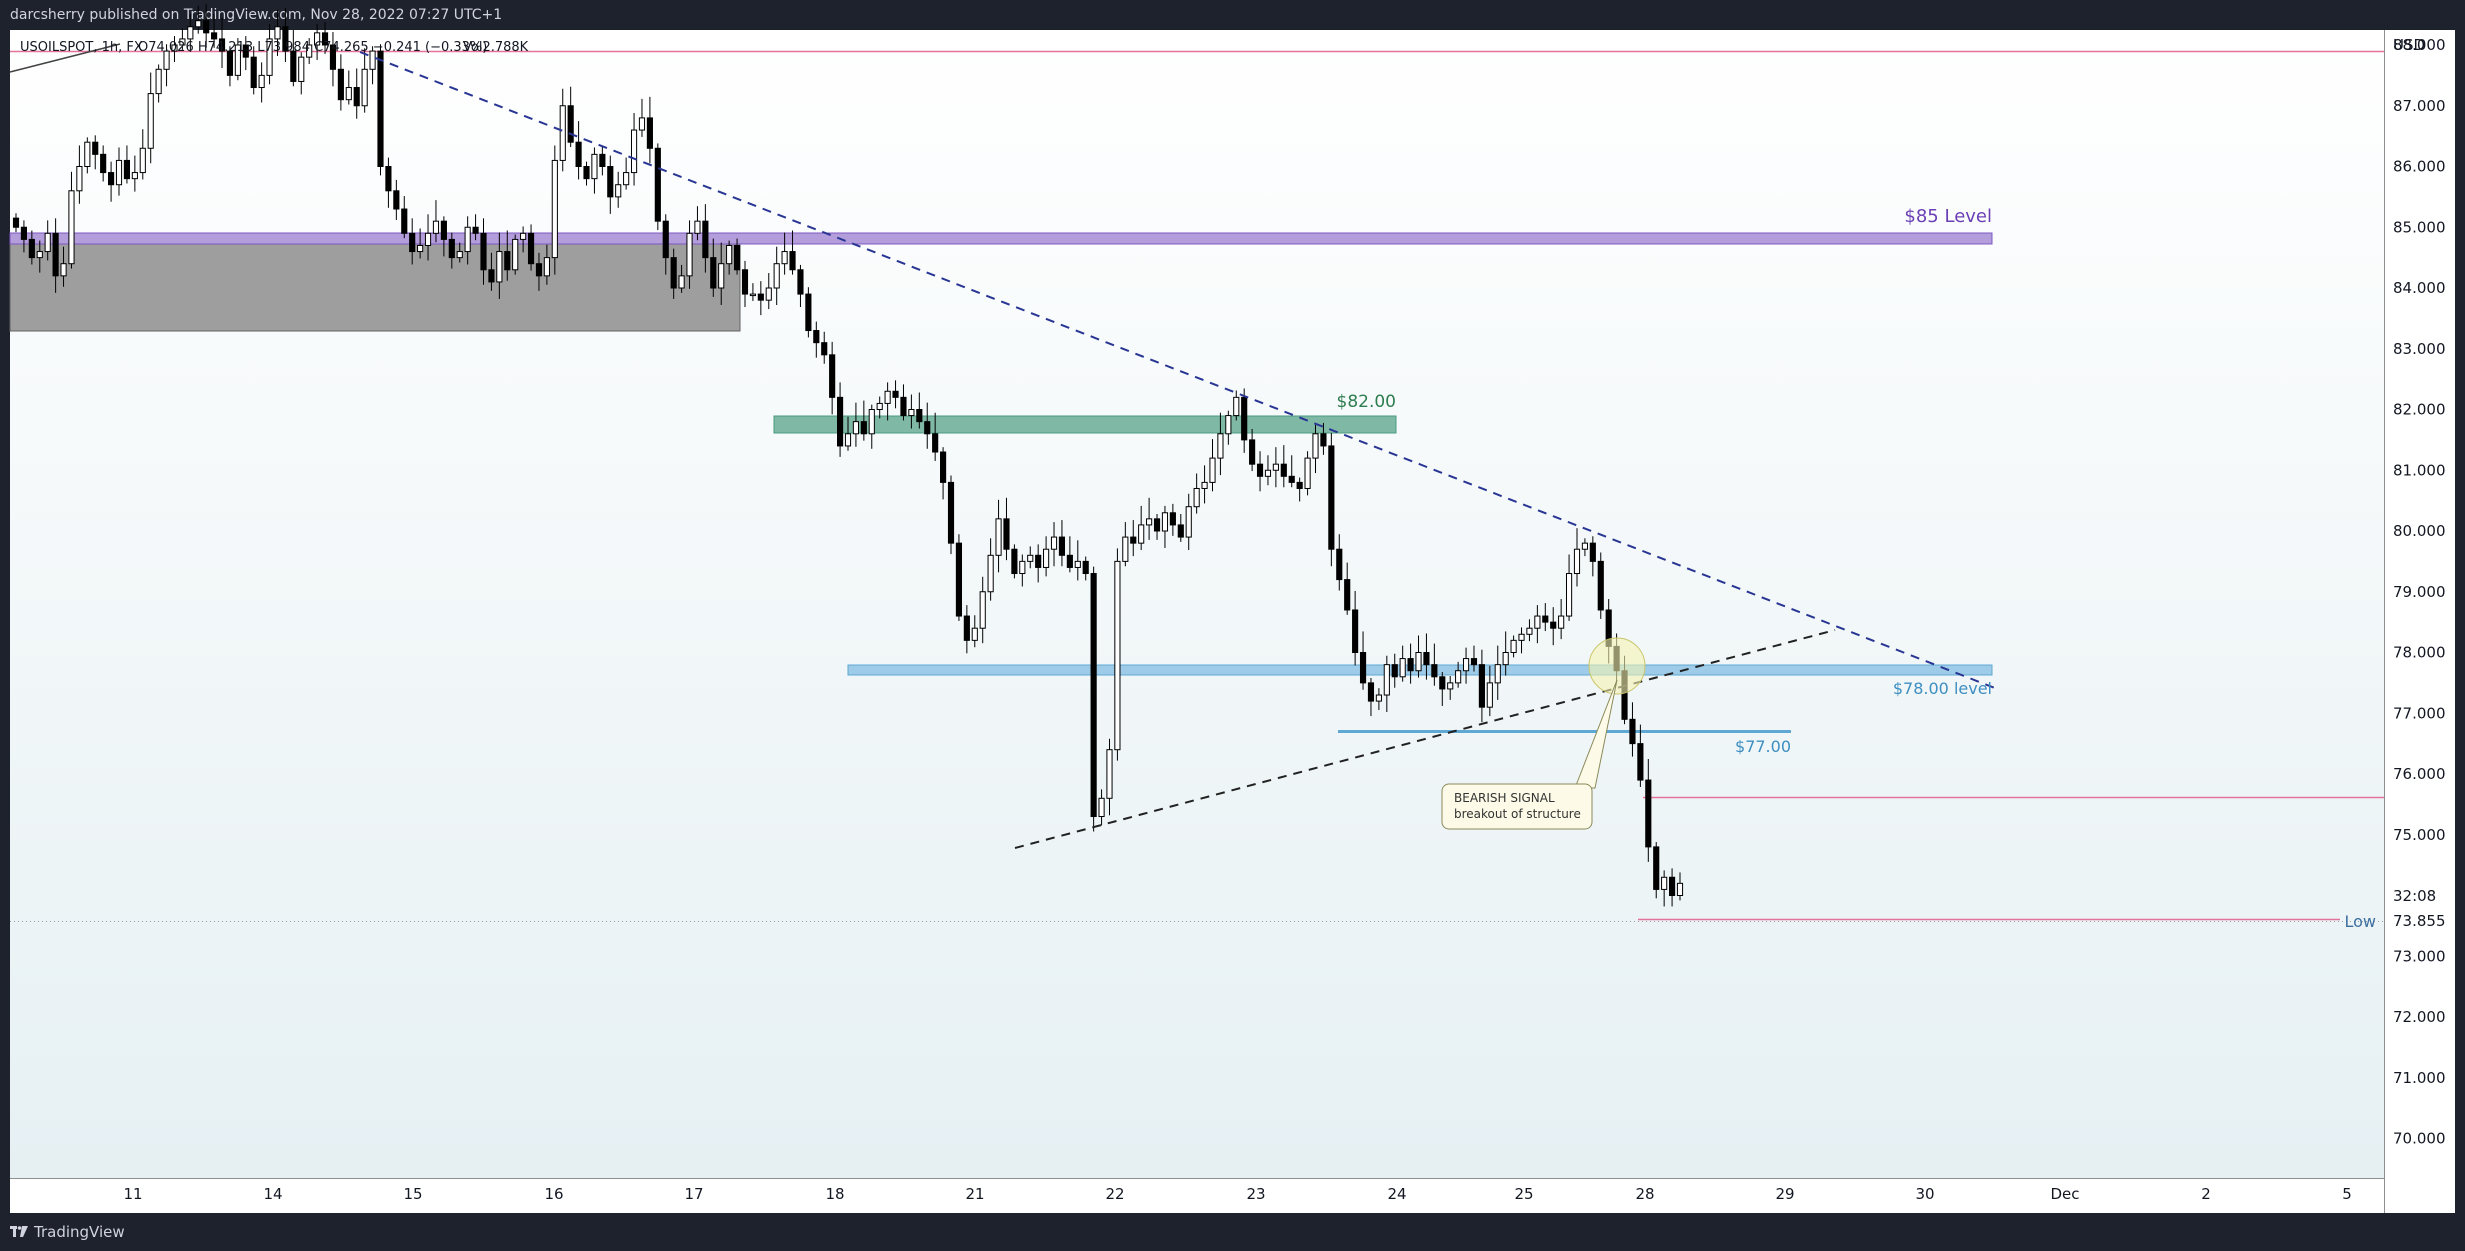 This screenshot has width=2465, height=1251. Describe the element at coordinates (1237, 1194) in the screenshot. I see `time-axis-labels: 11 14 15 16 17 18 21 22 23 24 25 28 29 30 Dec 2 5` at that location.